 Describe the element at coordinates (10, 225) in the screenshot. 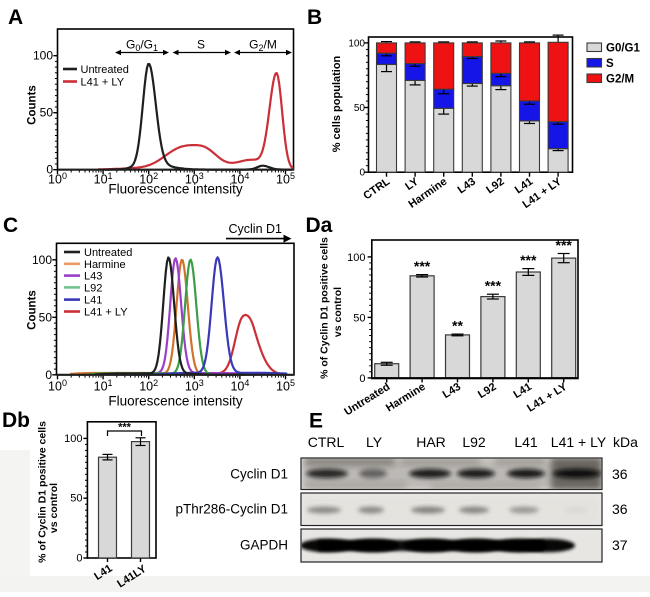

I see `svg-text: C` at that location.